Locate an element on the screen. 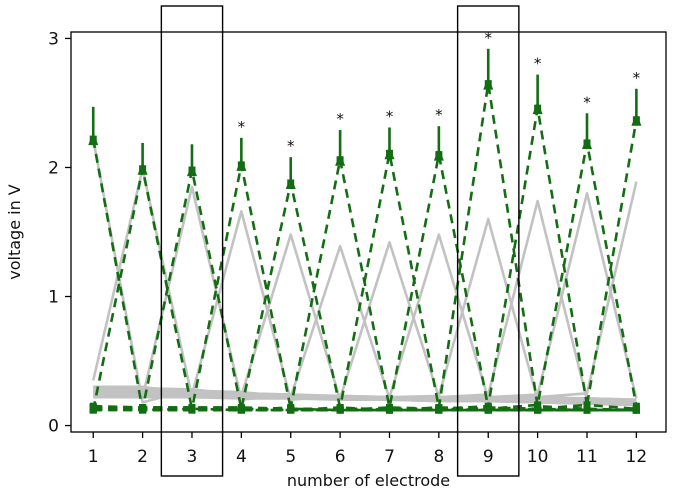 The width and height of the screenshot is (685, 491). x-tick-label: 5 is located at coordinates (290, 457).